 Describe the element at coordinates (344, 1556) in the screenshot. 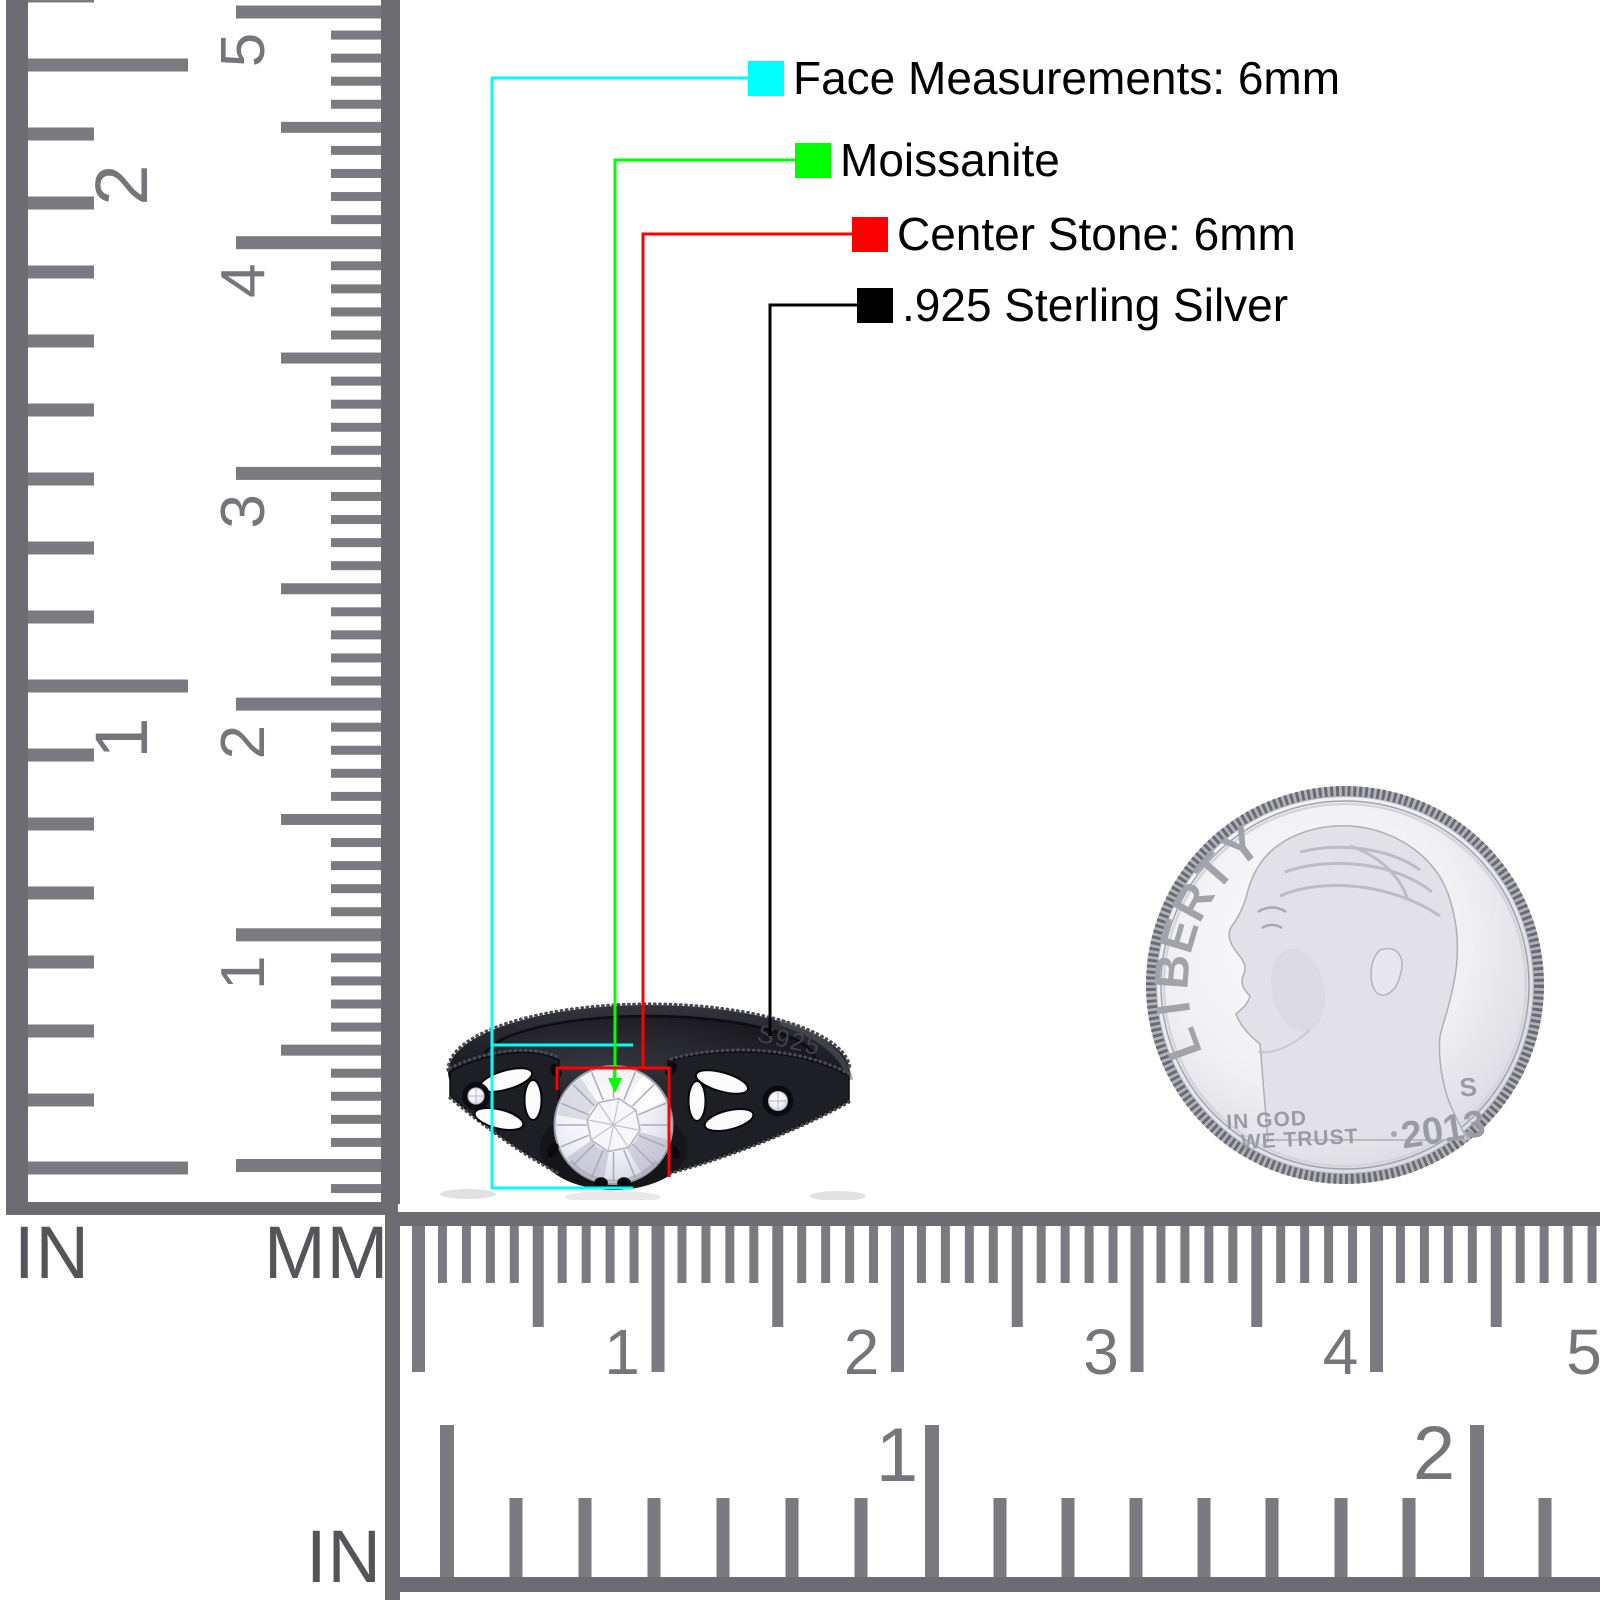

I see `bottom-ruler-inch-unit-label: IN` at that location.